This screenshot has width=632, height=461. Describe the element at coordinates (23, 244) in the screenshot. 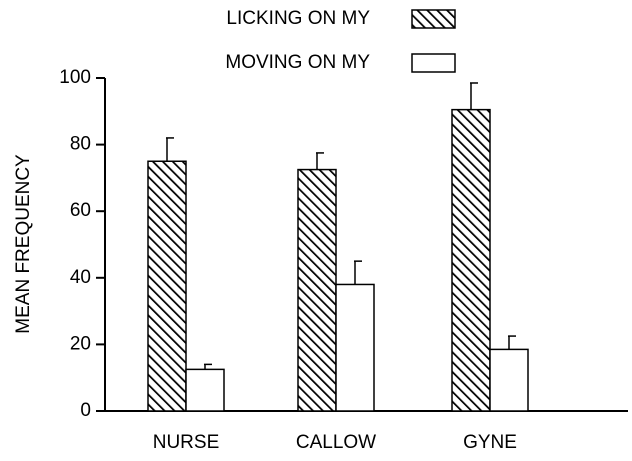

I see `y-axis-label: MEAN FREQUENCY` at that location.